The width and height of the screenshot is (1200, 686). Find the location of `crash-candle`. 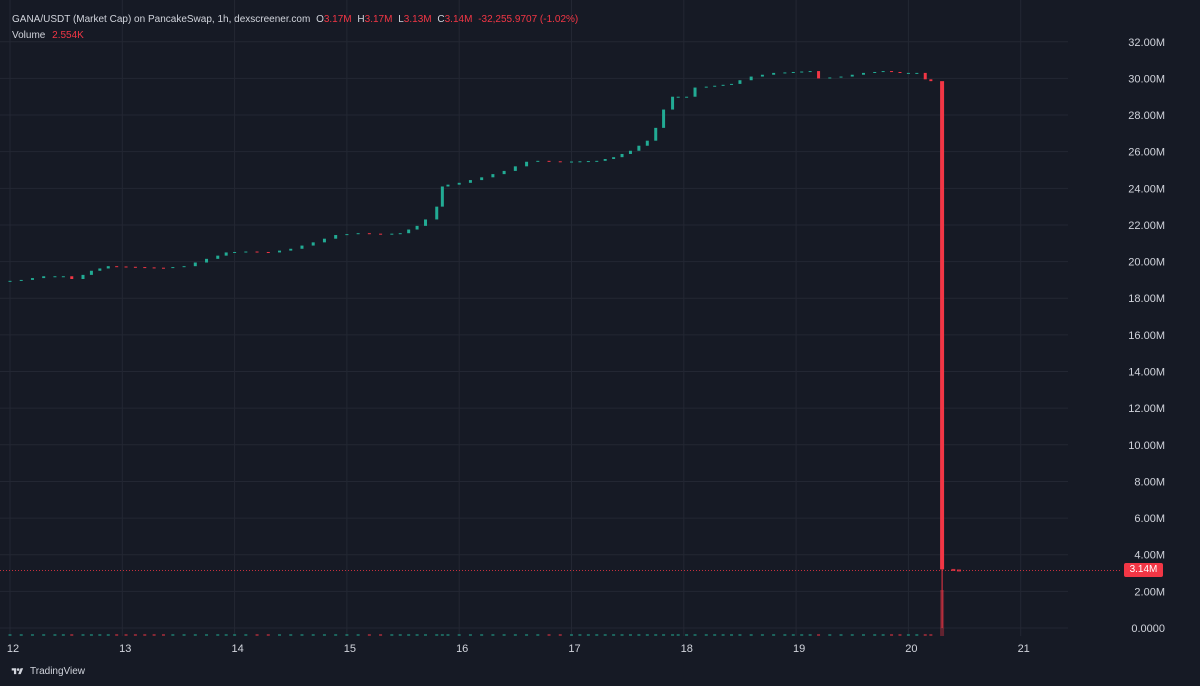

crash-candle is located at coordinates (942, 325).